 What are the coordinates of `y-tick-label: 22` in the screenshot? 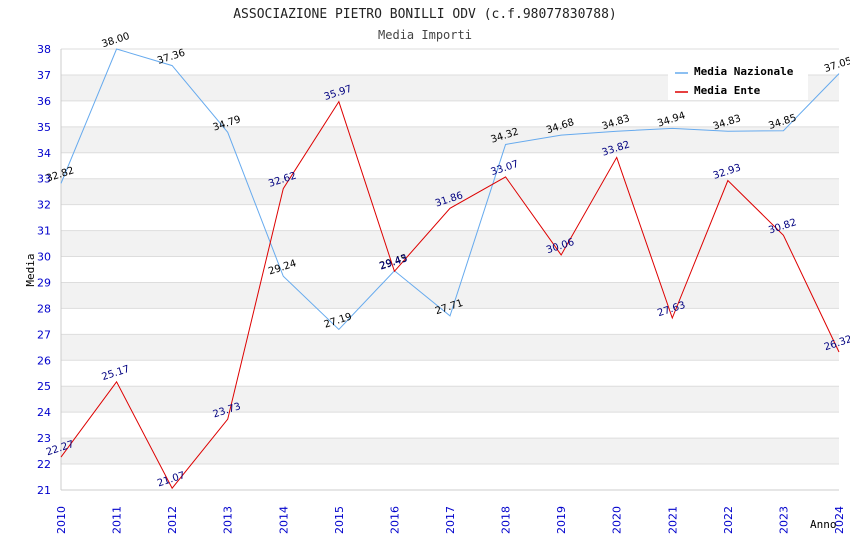 It's located at (44, 464).